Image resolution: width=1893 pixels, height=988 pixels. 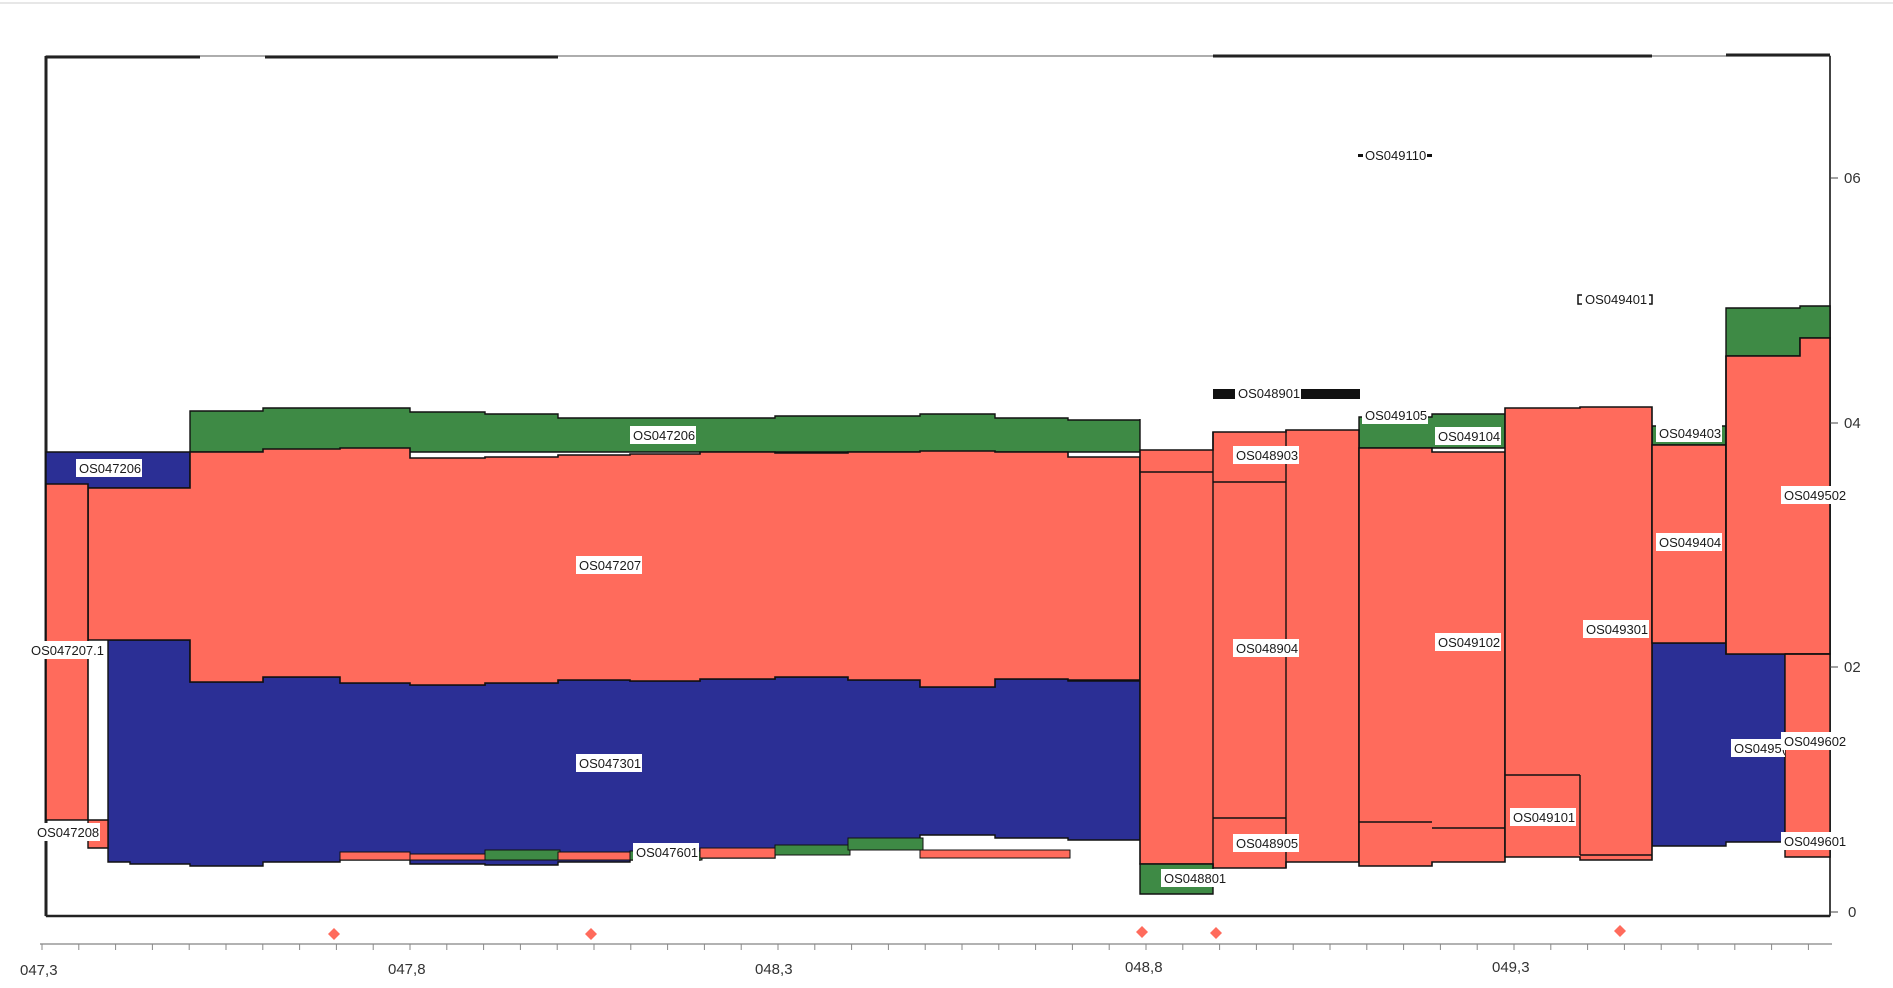 I want to click on unit-os049401, so click(x=1615, y=299).